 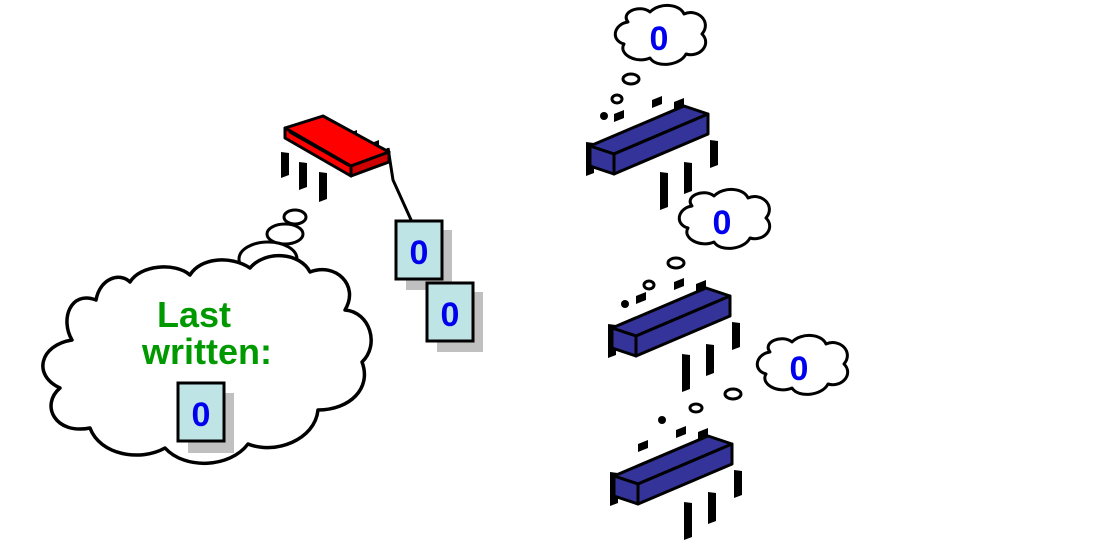 I want to click on message-box-2: 0, so click(x=454, y=316).